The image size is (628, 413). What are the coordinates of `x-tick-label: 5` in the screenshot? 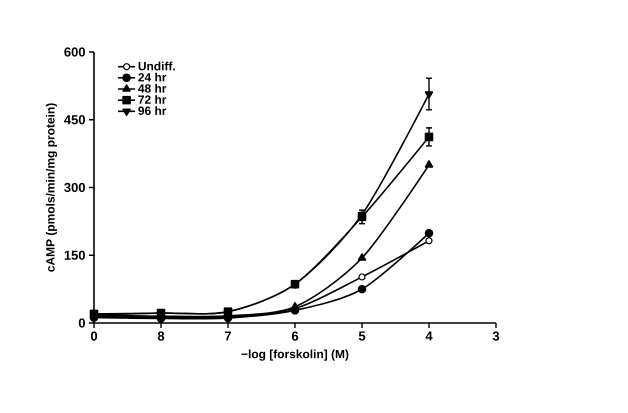 It's located at (362, 336).